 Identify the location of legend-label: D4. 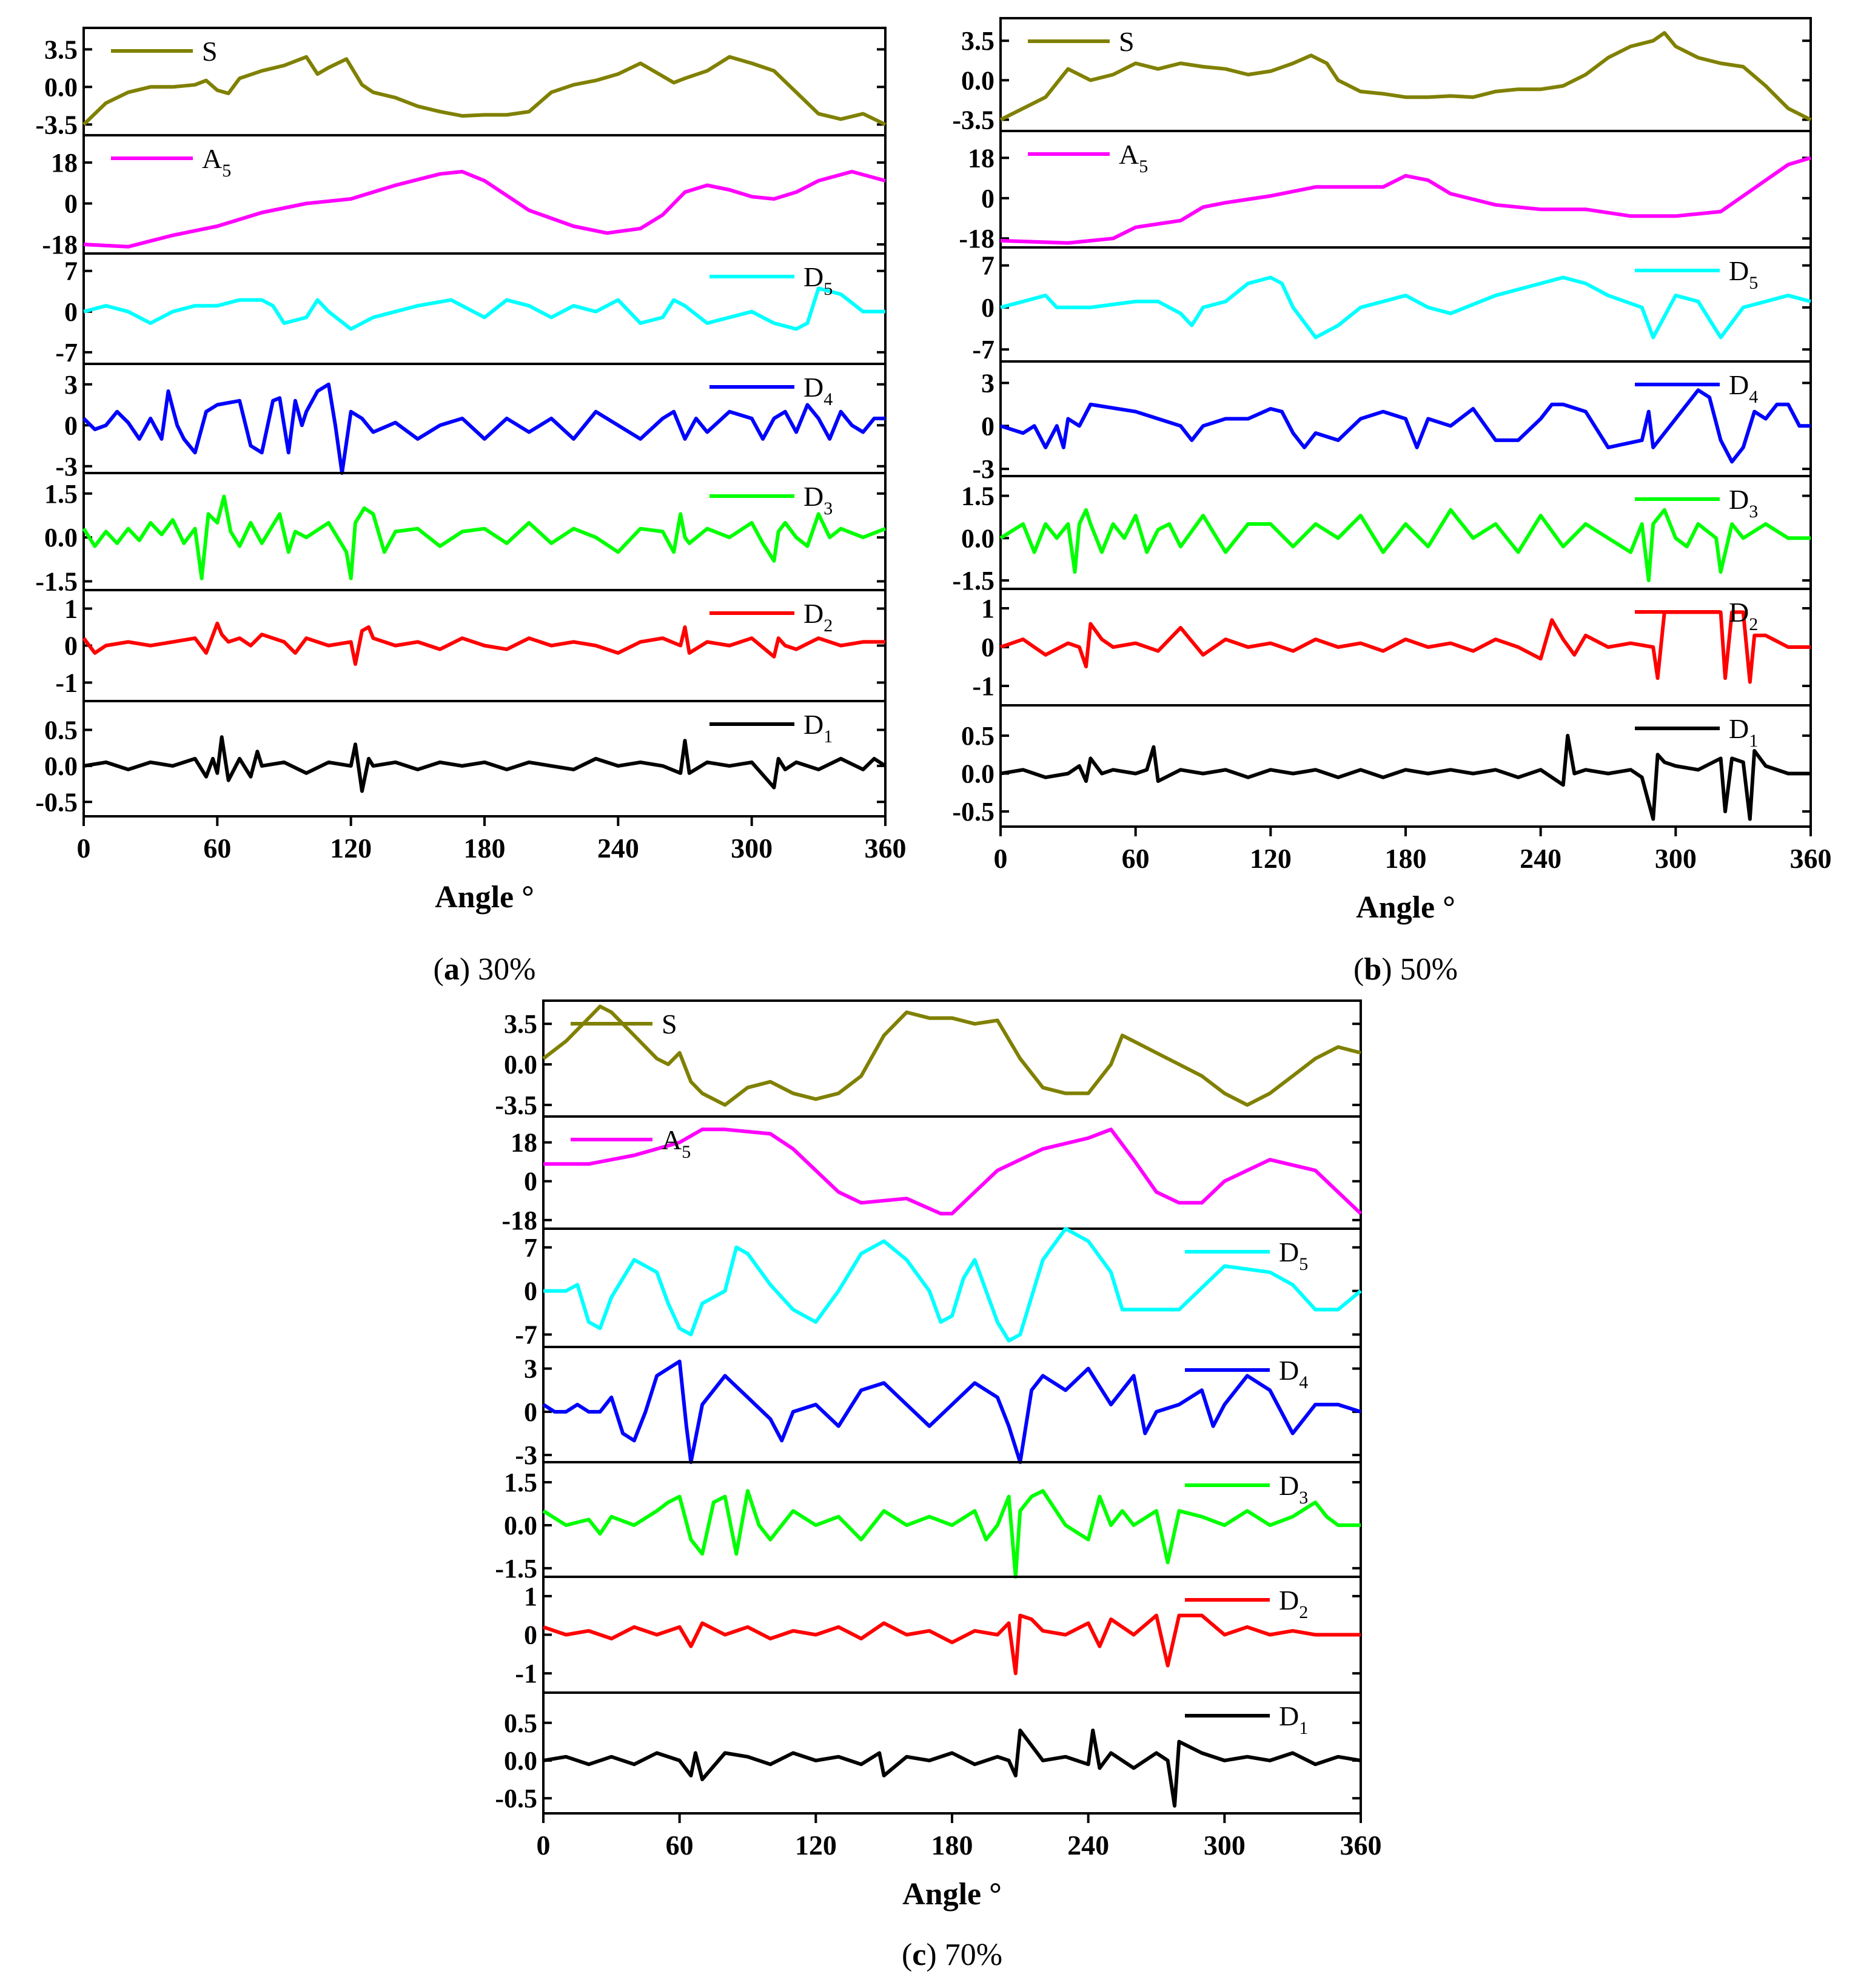
(1293, 1373).